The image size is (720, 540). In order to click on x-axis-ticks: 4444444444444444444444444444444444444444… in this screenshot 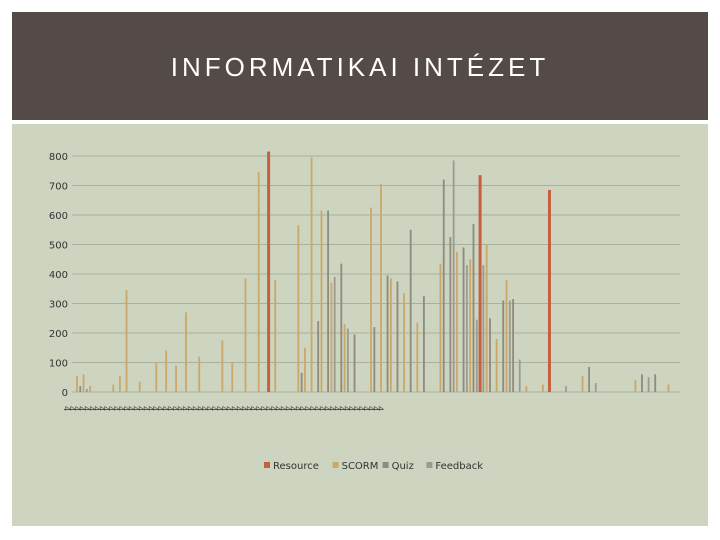, I will do `click(223, 408)`.